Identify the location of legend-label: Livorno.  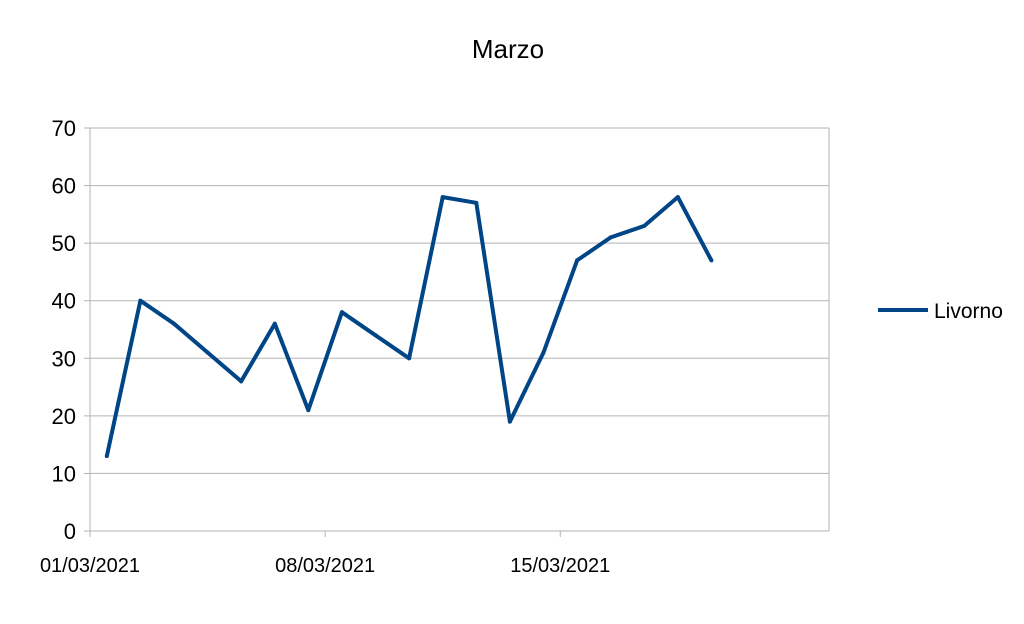
(968, 311).